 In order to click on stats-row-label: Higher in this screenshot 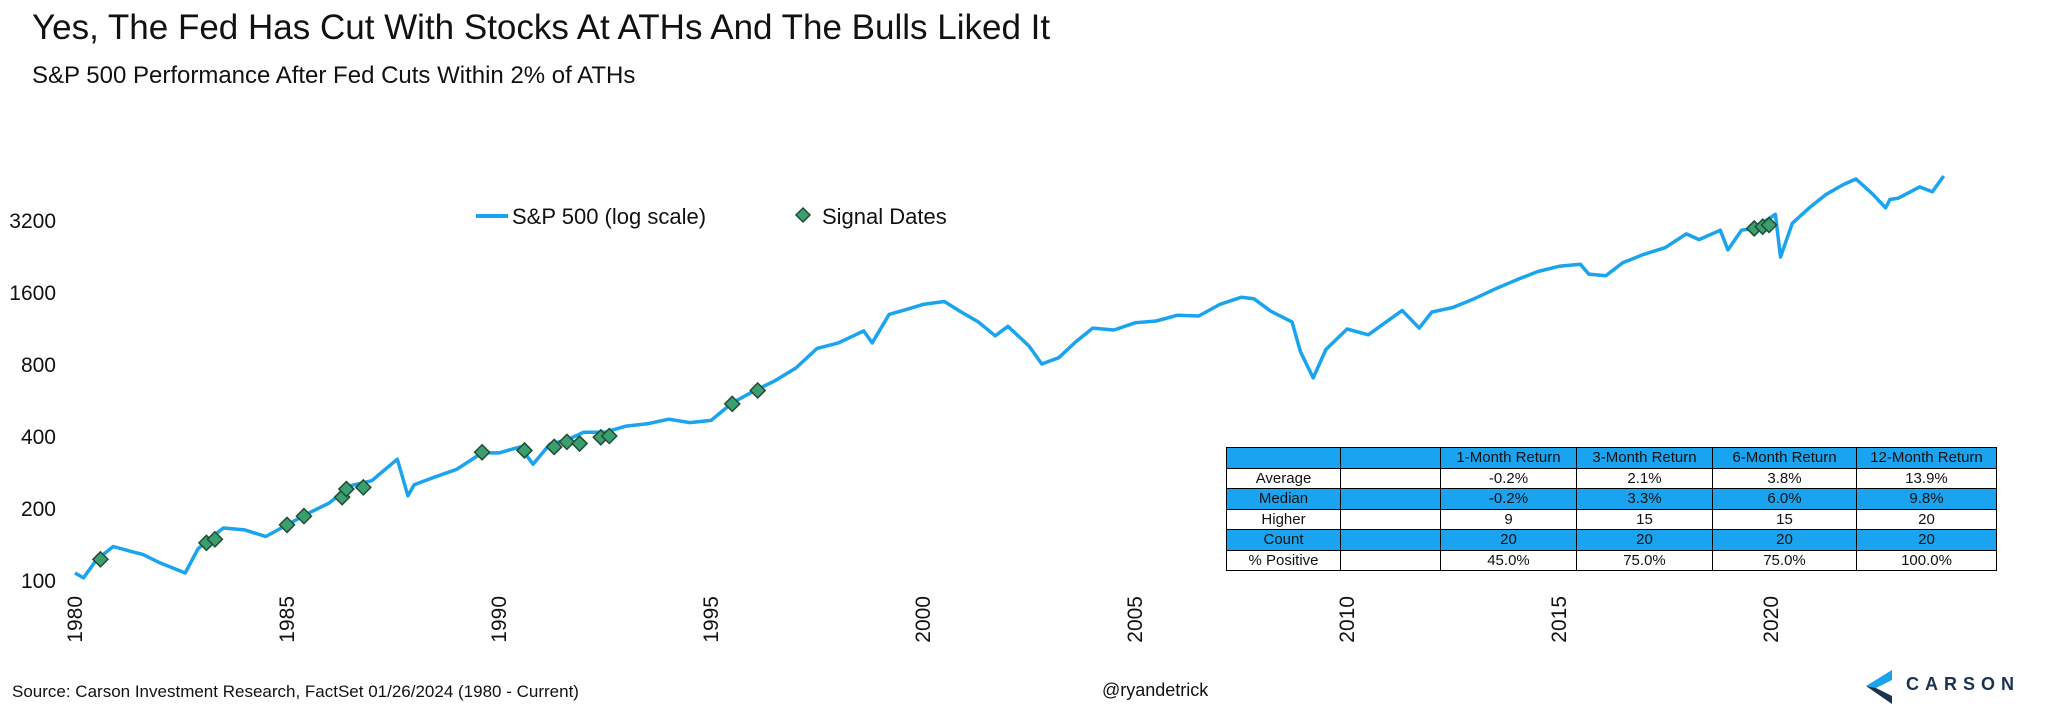, I will do `click(1283, 519)`.